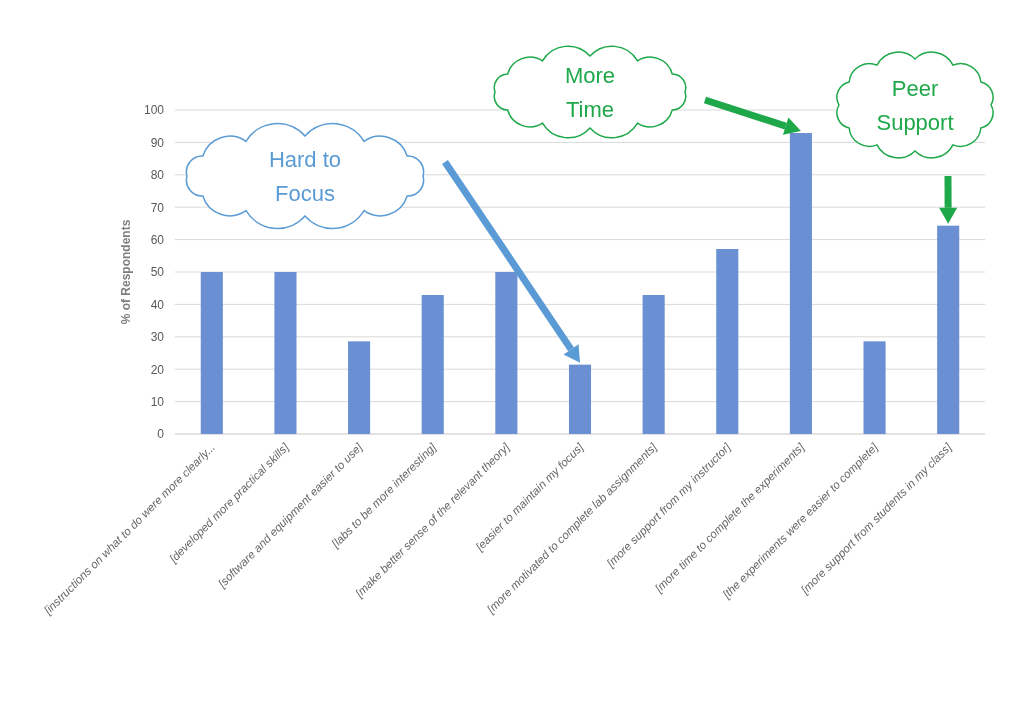 The height and width of the screenshot is (711, 1024). What do you see at coordinates (157, 401) in the screenshot?
I see `y-tick-label: 10` at bounding box center [157, 401].